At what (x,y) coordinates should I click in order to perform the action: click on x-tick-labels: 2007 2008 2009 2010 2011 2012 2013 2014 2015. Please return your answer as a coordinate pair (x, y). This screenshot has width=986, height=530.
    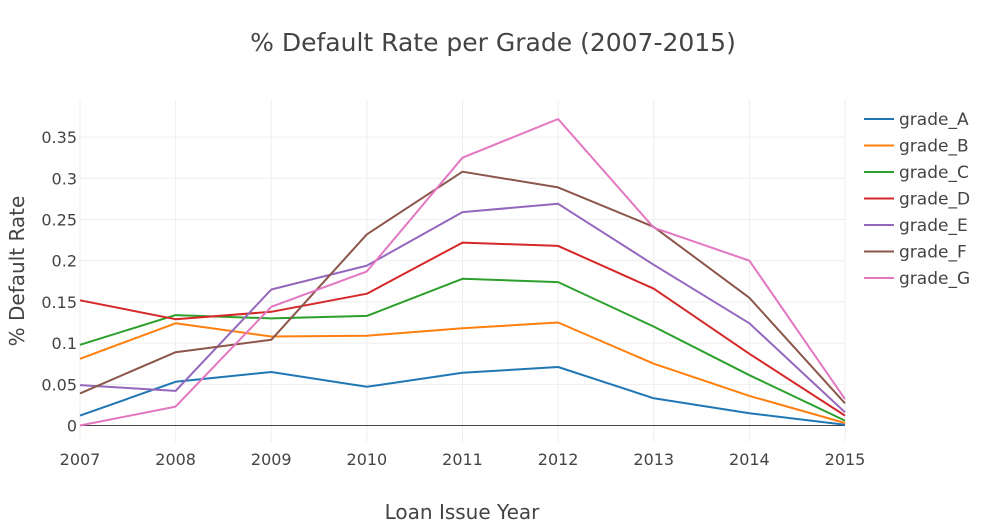
    Looking at the image, I should click on (463, 459).